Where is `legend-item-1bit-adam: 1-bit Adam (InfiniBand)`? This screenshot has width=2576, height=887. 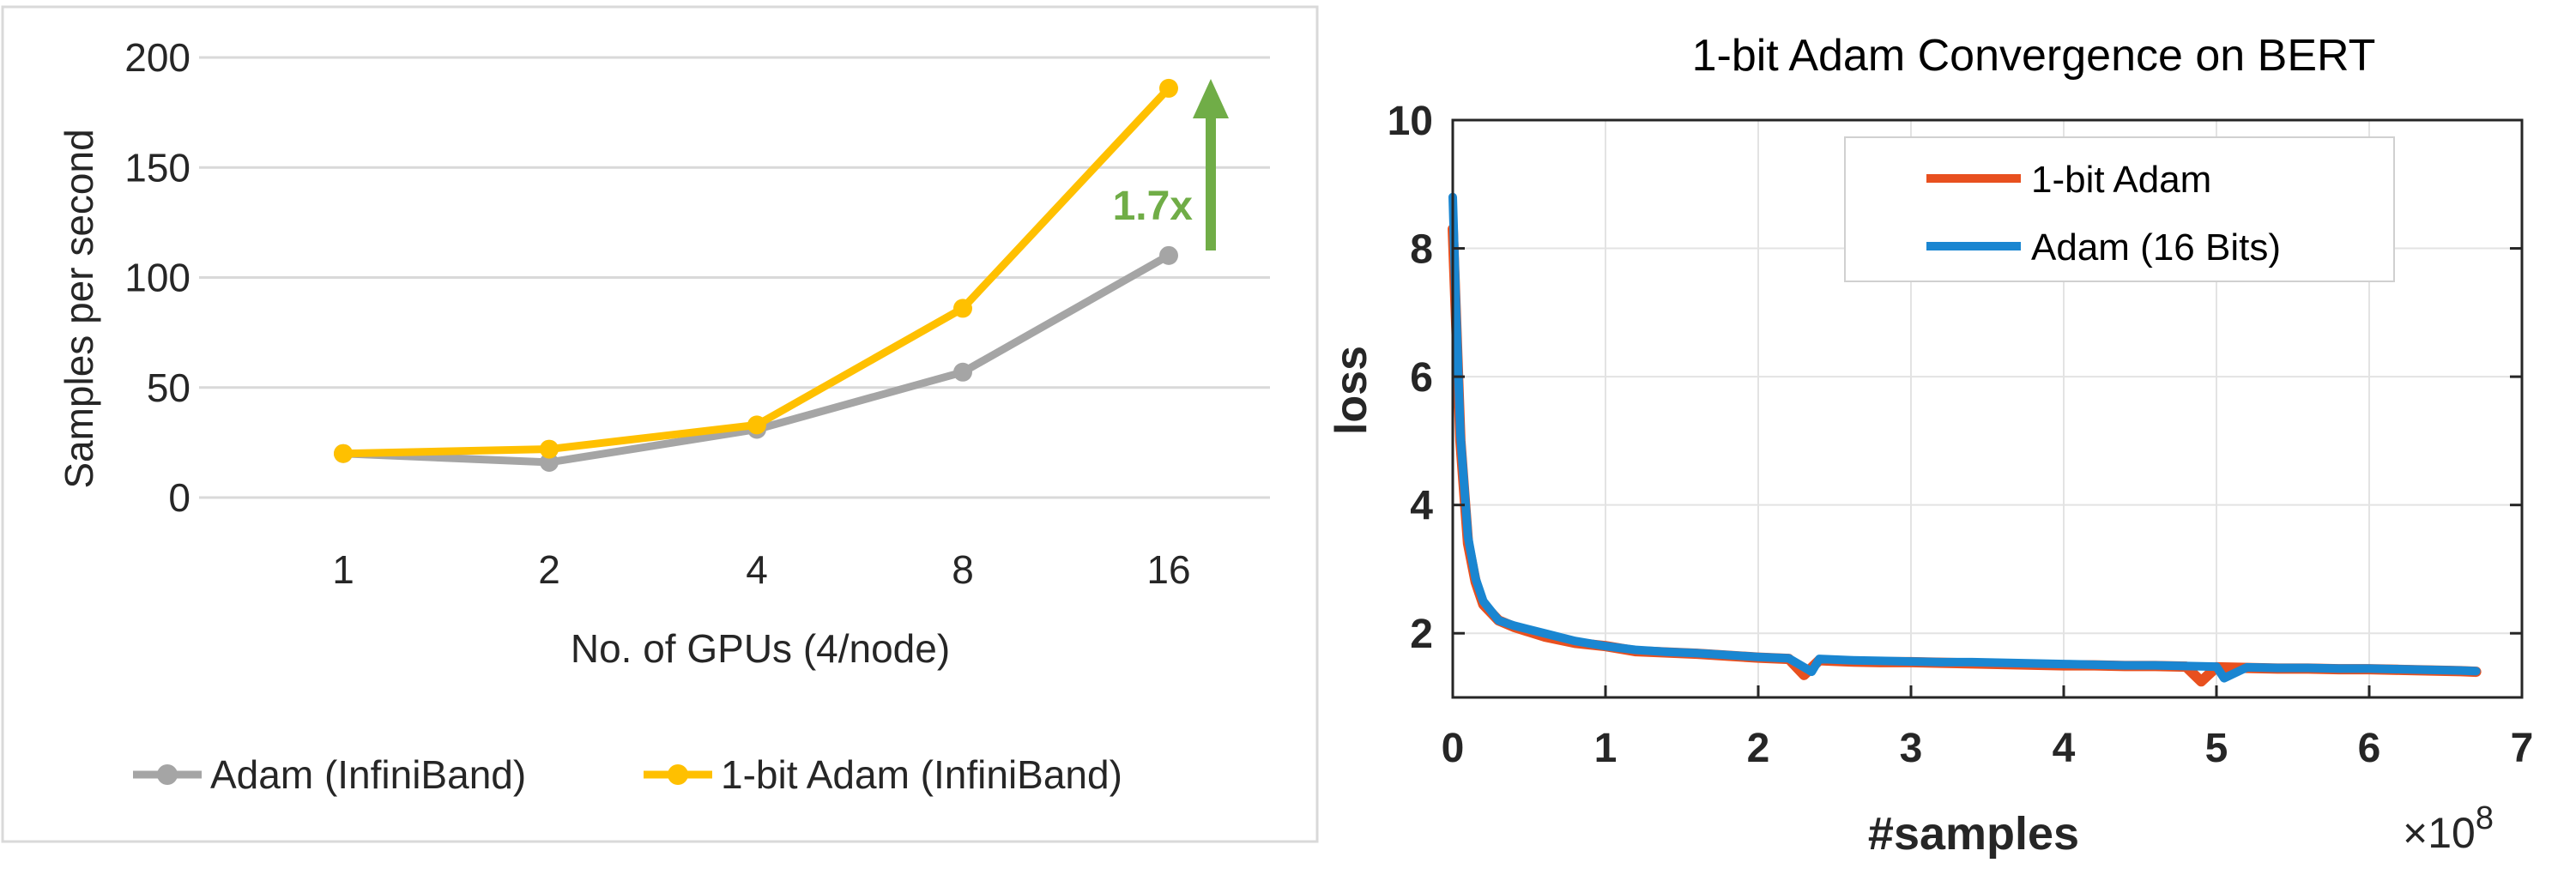 legend-item-1bit-adam: 1-bit Adam (InfiniBand) is located at coordinates (883, 774).